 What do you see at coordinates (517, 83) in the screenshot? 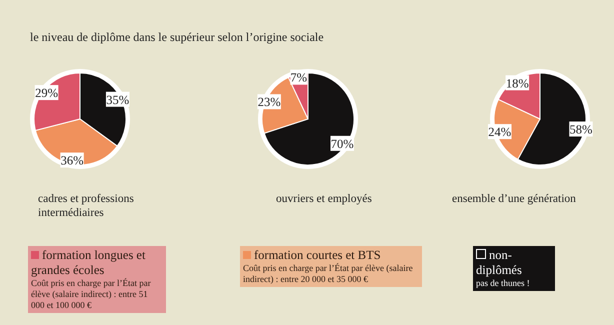
I see `data-label: 18%` at bounding box center [517, 83].